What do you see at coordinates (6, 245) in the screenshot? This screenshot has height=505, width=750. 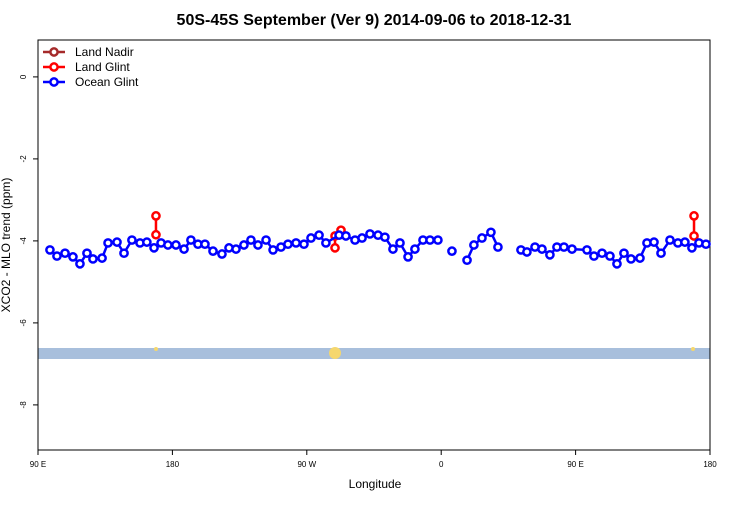 I see `y-axis-label: XCO2 - MLO trend (ppm)` at bounding box center [6, 245].